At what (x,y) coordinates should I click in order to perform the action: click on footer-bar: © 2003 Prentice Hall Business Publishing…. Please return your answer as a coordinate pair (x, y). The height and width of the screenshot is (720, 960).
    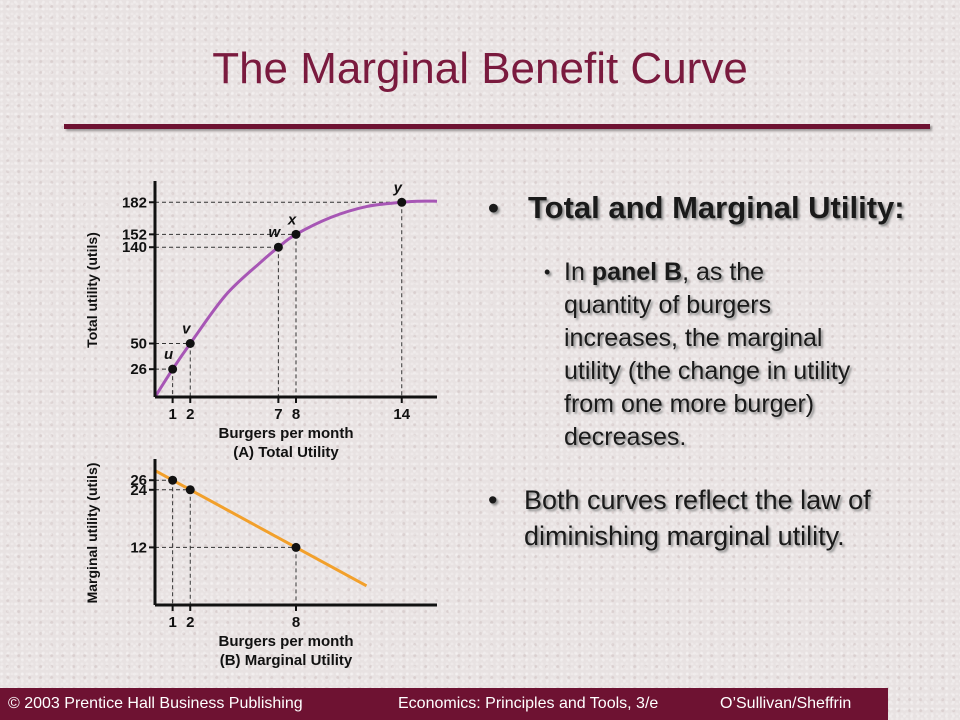
    Looking at the image, I should click on (444, 704).